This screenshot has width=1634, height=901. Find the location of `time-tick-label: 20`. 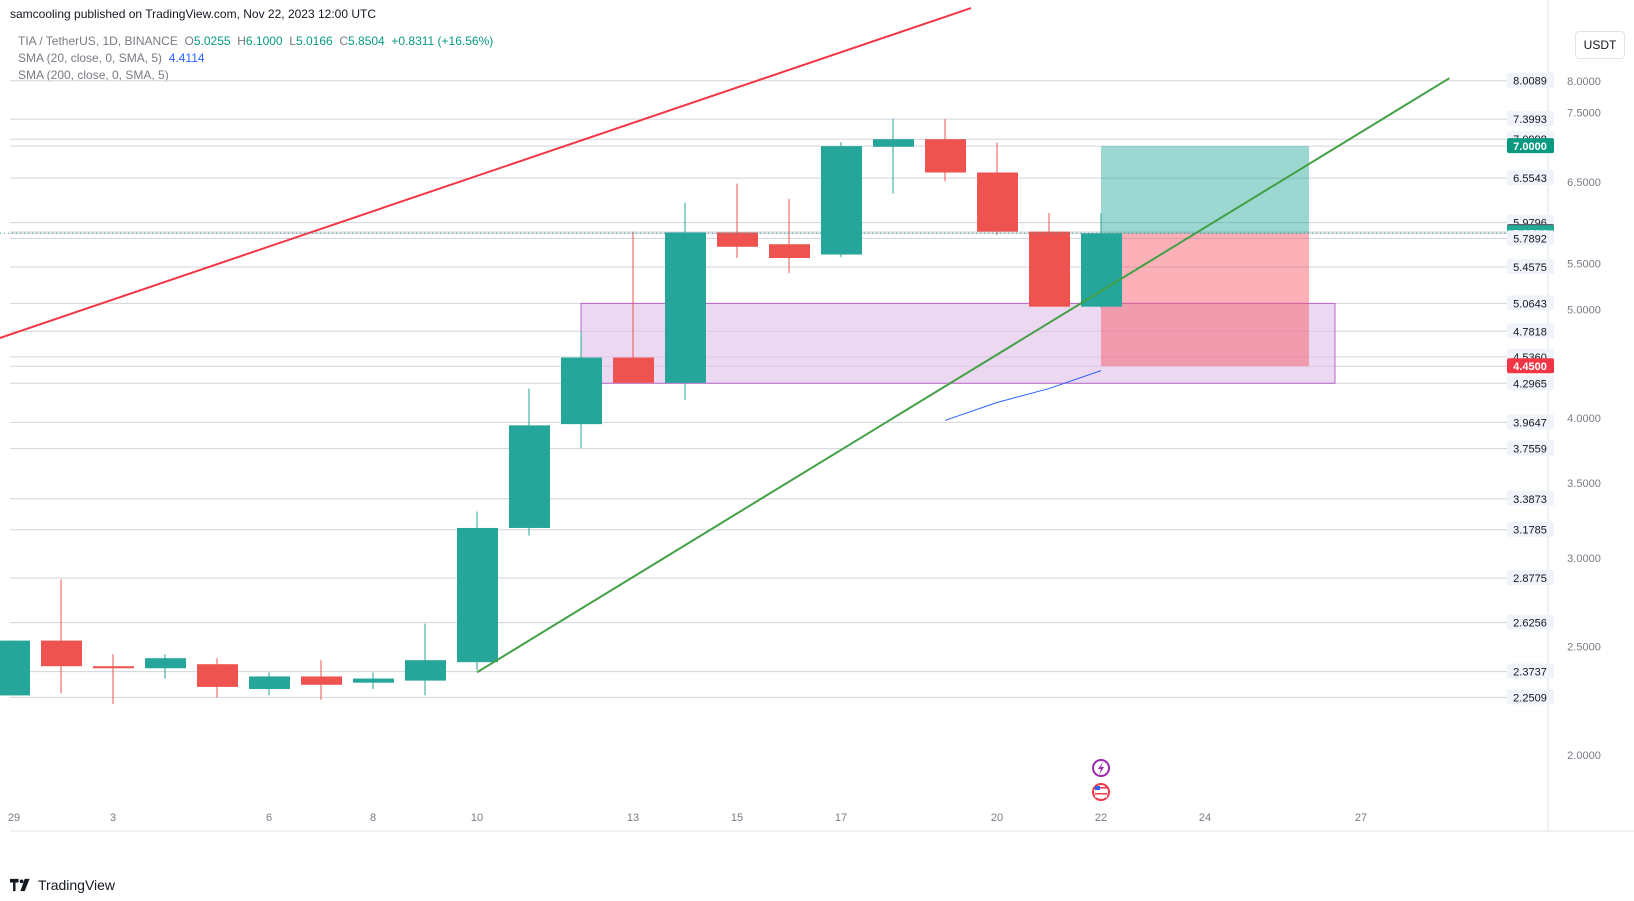

time-tick-label: 20 is located at coordinates (997, 818).